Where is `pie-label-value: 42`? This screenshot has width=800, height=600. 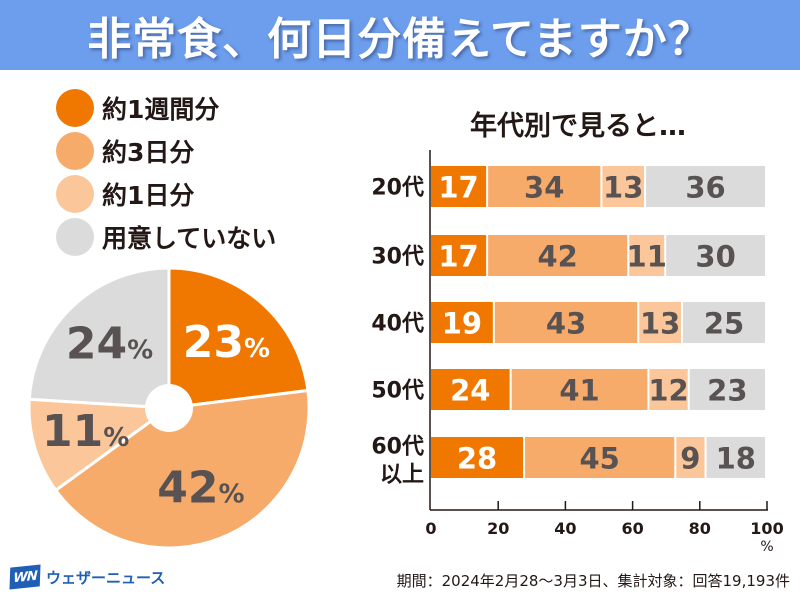 pie-label-value: 42 is located at coordinates (187, 488).